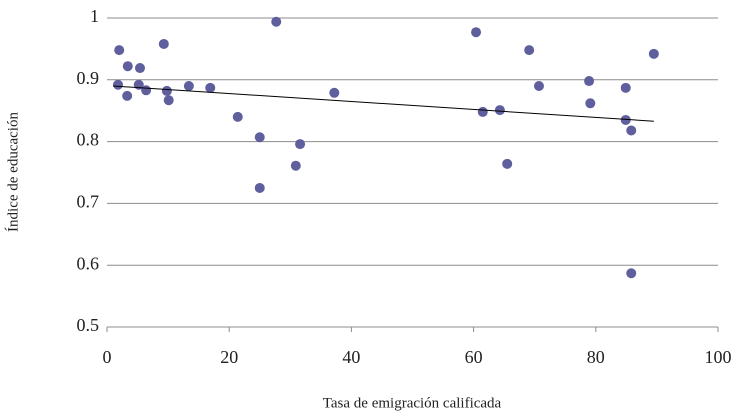  Describe the element at coordinates (383, 103) in the screenshot. I see `trendline` at that location.